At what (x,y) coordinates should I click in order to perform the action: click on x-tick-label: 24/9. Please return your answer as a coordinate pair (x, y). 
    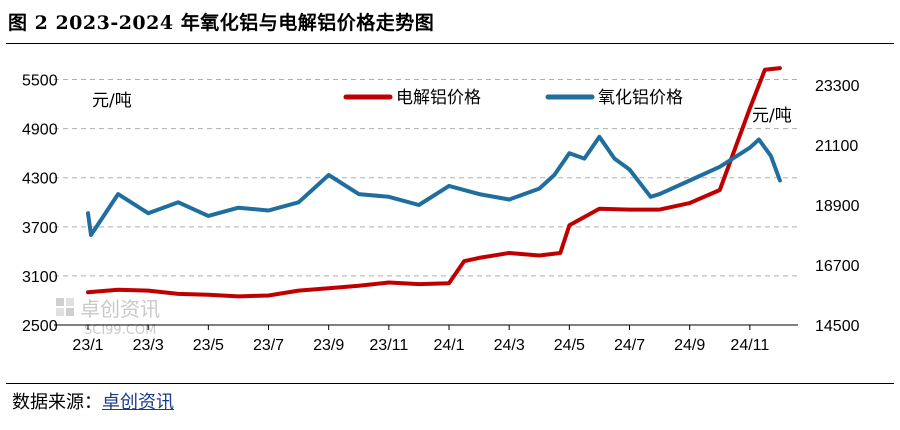
    Looking at the image, I should click on (689, 345).